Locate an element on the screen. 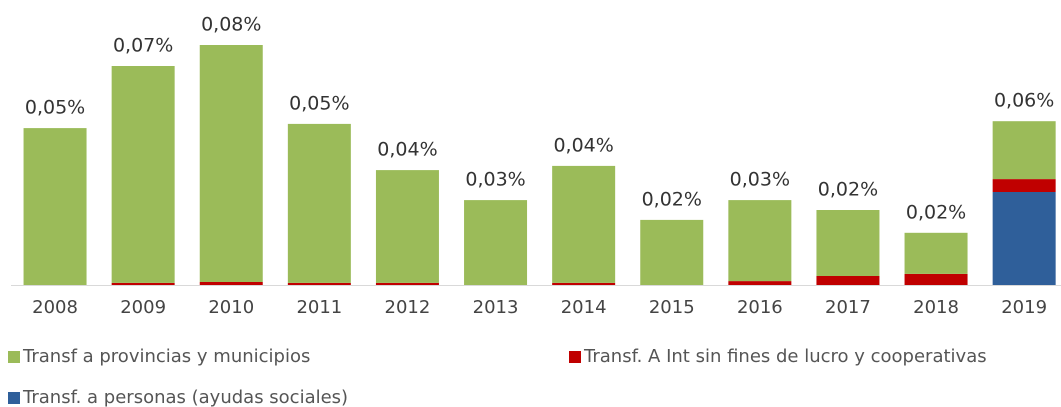 This screenshot has width=1061, height=407. total-label: 0,07% is located at coordinates (143, 46).